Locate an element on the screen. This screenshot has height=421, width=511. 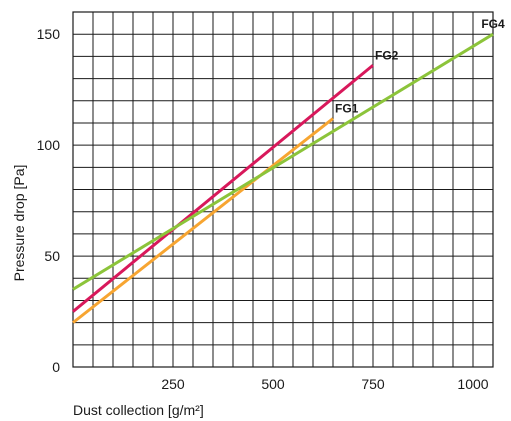
y-tick-label: 0 is located at coordinates (56, 367).